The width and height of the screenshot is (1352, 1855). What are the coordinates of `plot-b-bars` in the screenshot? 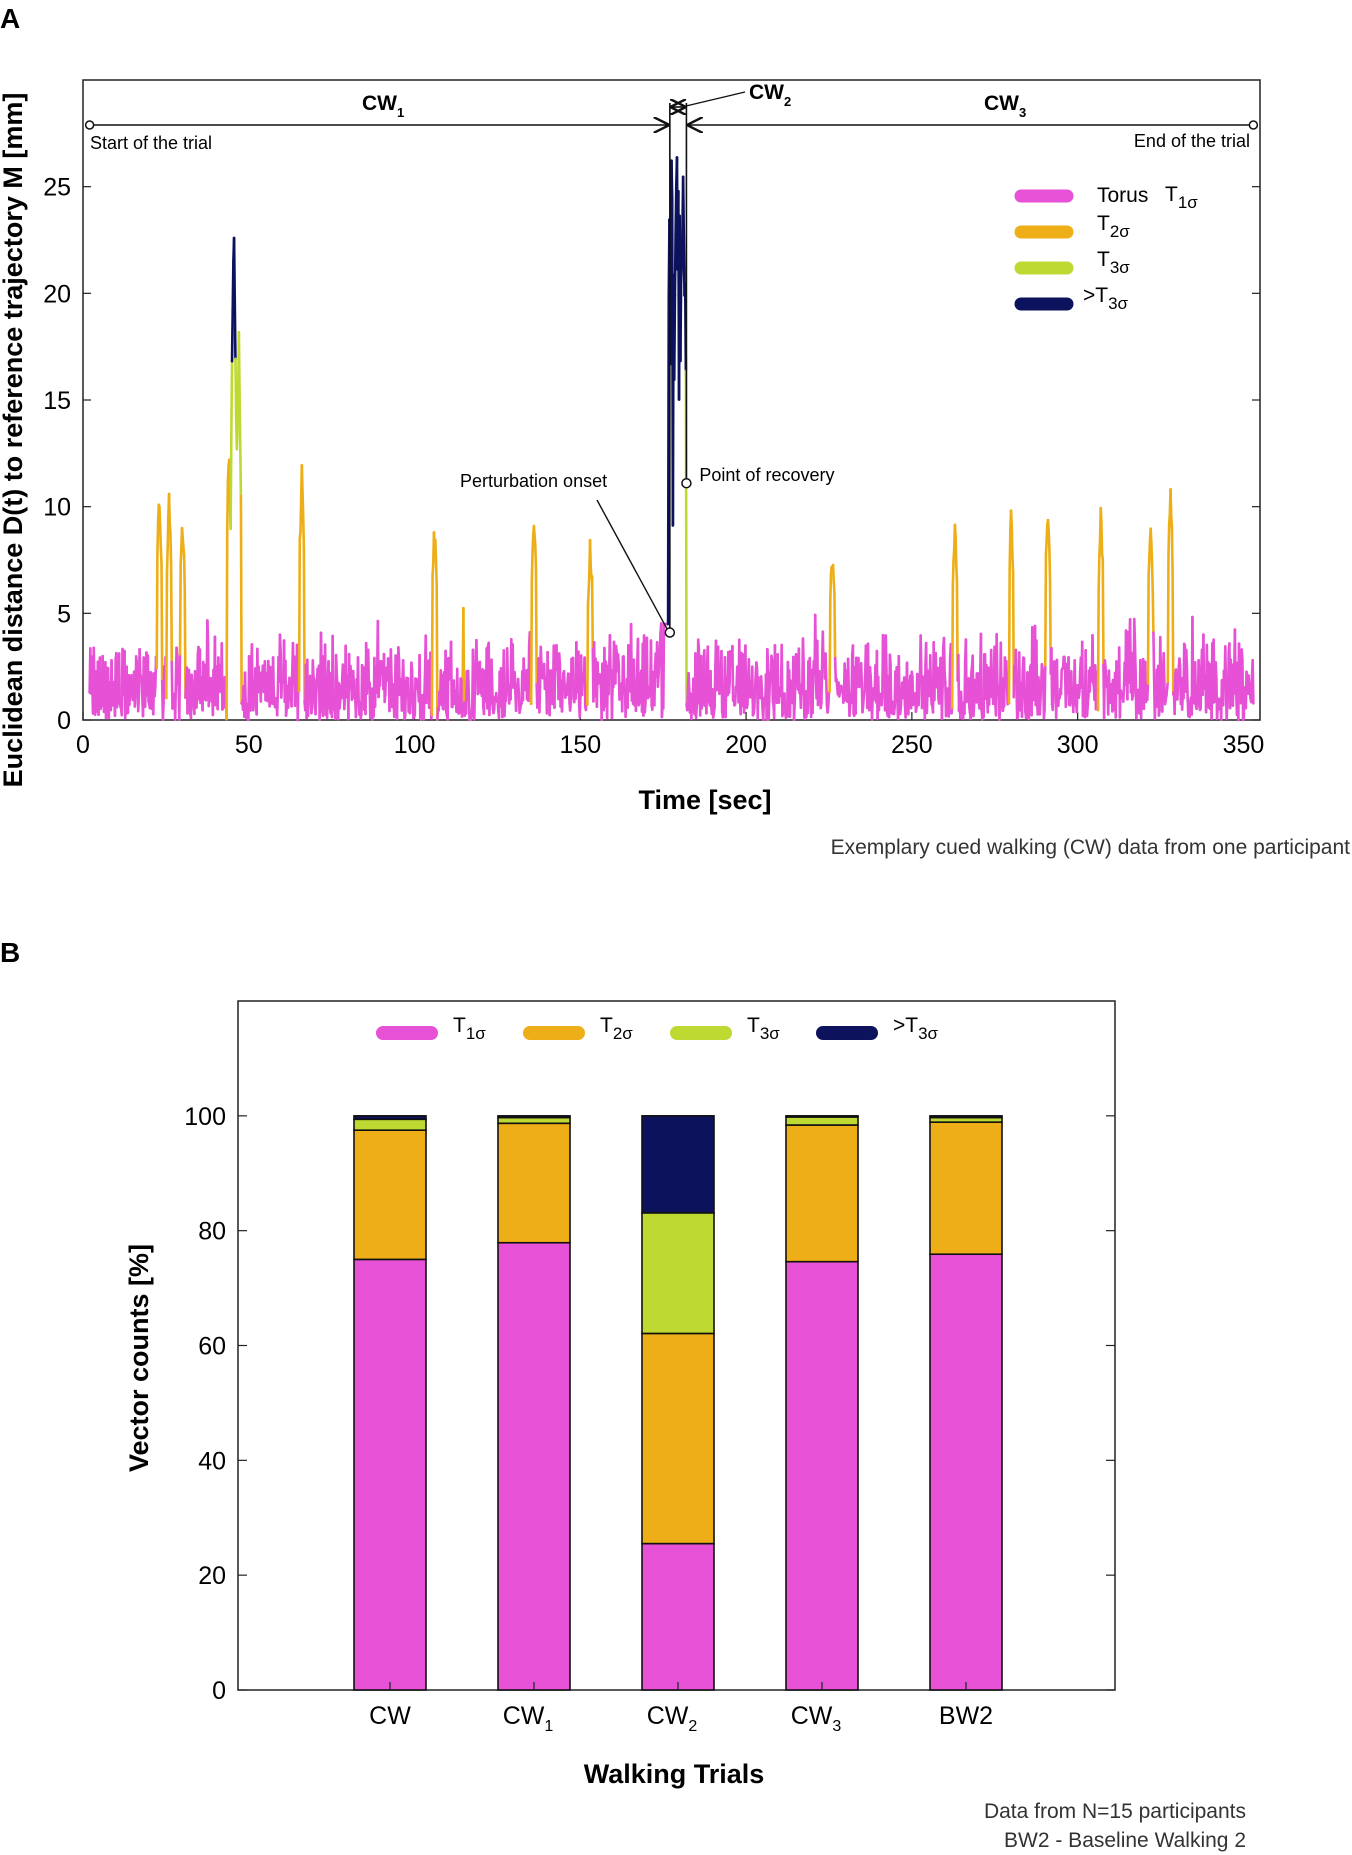 It's located at (678, 1403).